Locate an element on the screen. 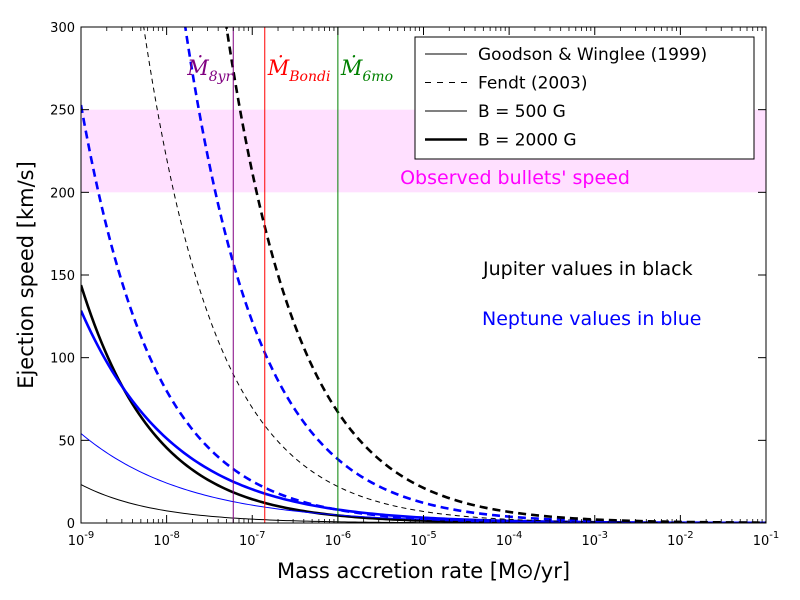 This screenshot has width=800, height=600. vline-label-sub: Bondi is located at coordinates (309, 77).